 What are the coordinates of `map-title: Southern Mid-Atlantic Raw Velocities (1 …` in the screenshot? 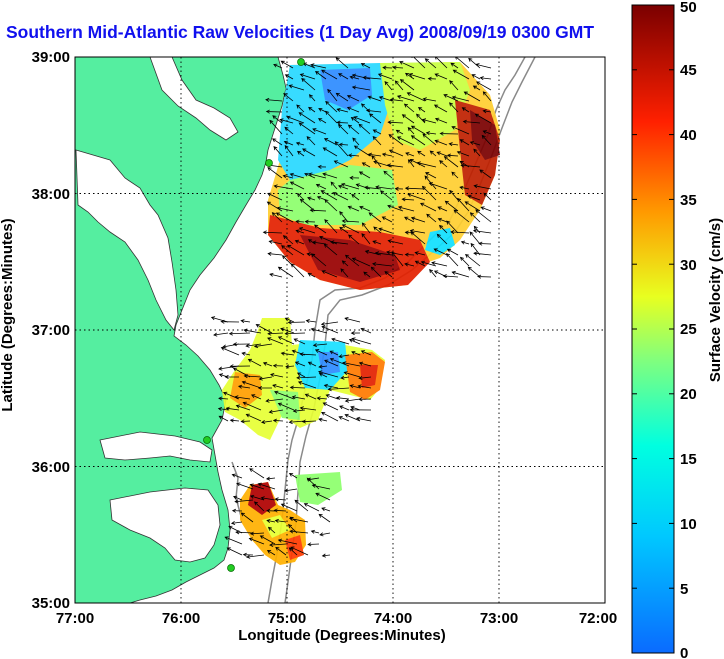 It's located at (300, 32).